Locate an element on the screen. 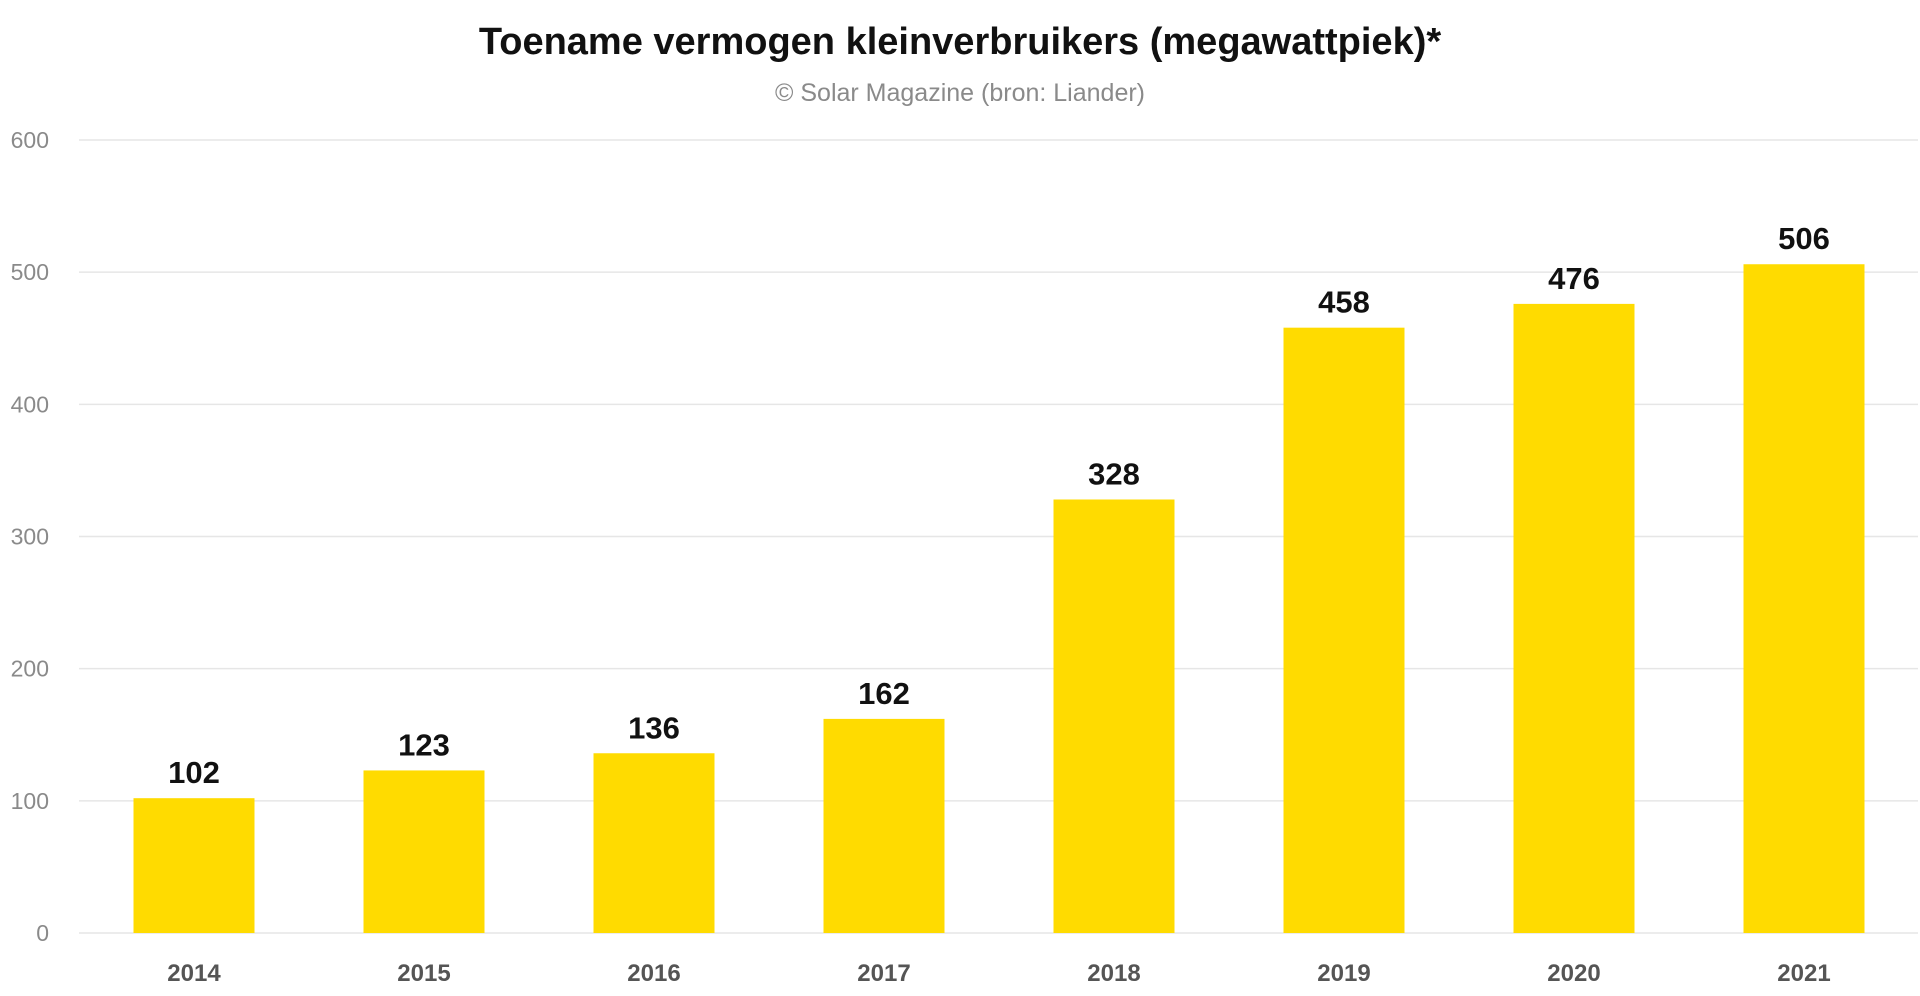 The height and width of the screenshot is (996, 1920). y-tick-label: 300 is located at coordinates (30, 537).